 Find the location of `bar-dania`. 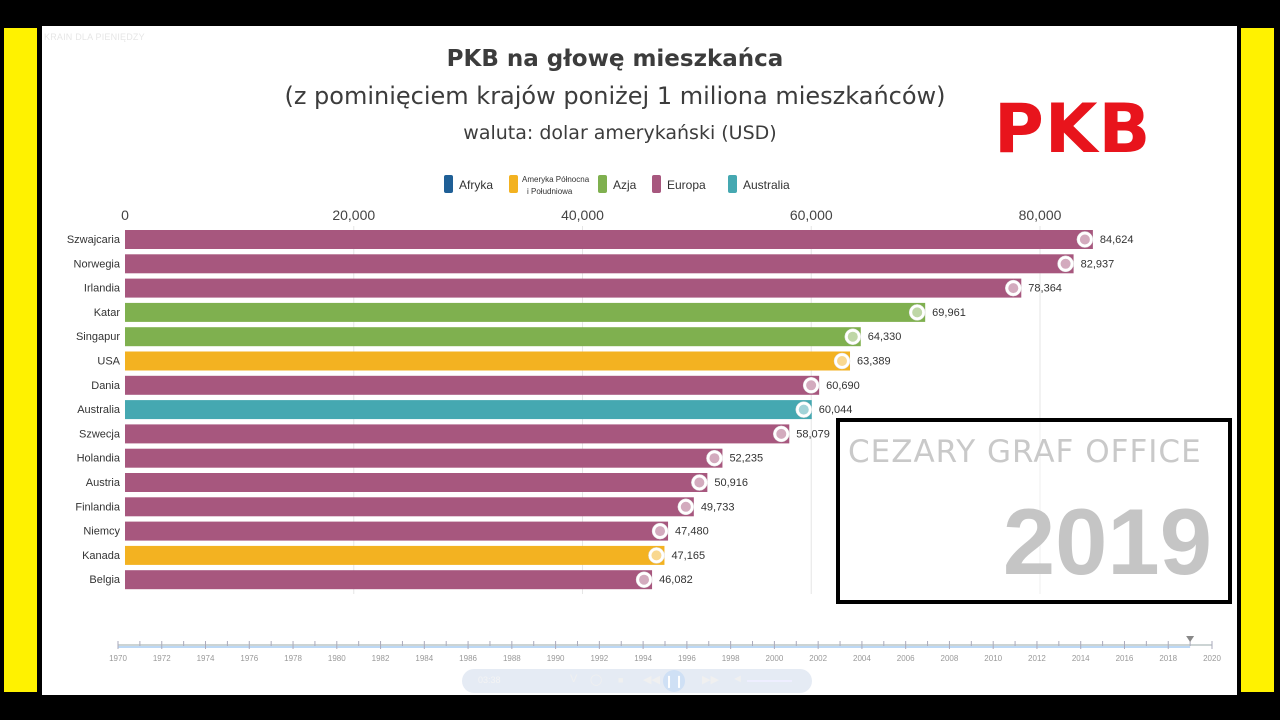

bar-dania is located at coordinates (472, 385).